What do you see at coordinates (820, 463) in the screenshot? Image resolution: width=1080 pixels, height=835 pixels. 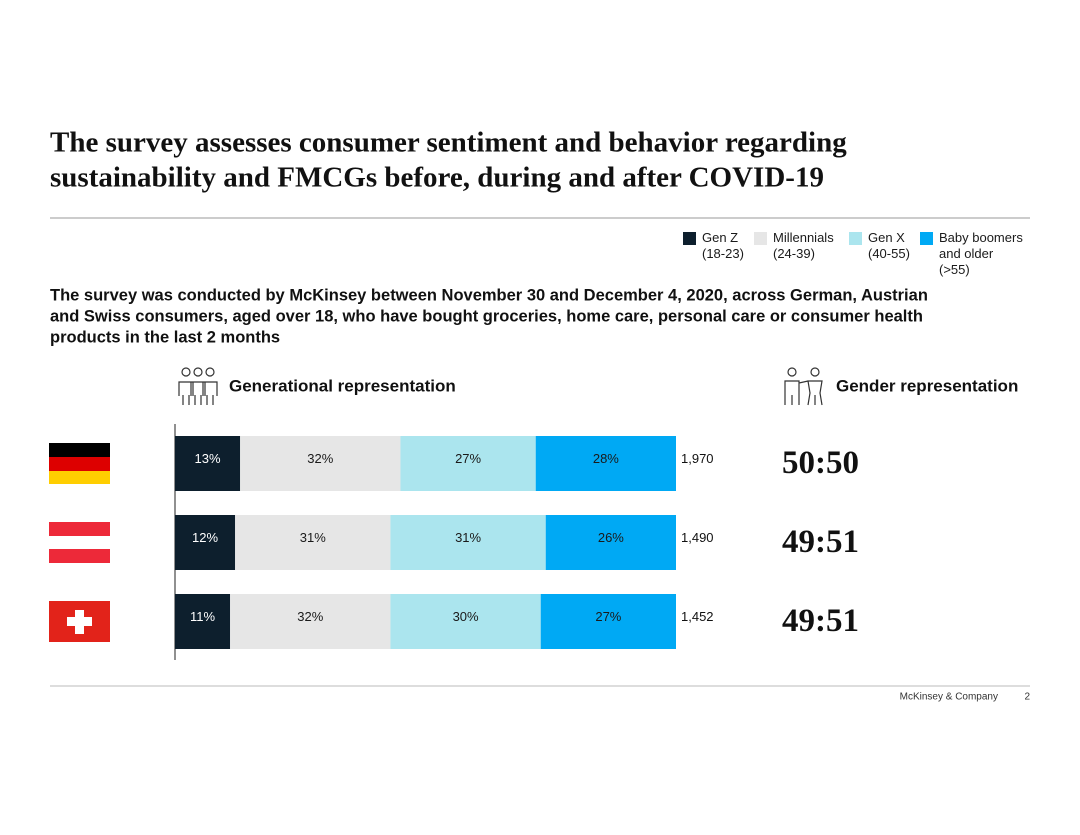 I see `gender-ratio: 50:50` at bounding box center [820, 463].